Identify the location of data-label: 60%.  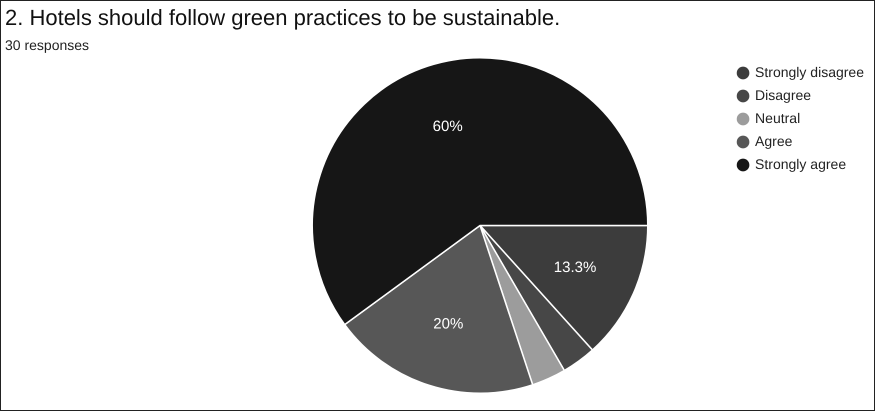
(447, 126).